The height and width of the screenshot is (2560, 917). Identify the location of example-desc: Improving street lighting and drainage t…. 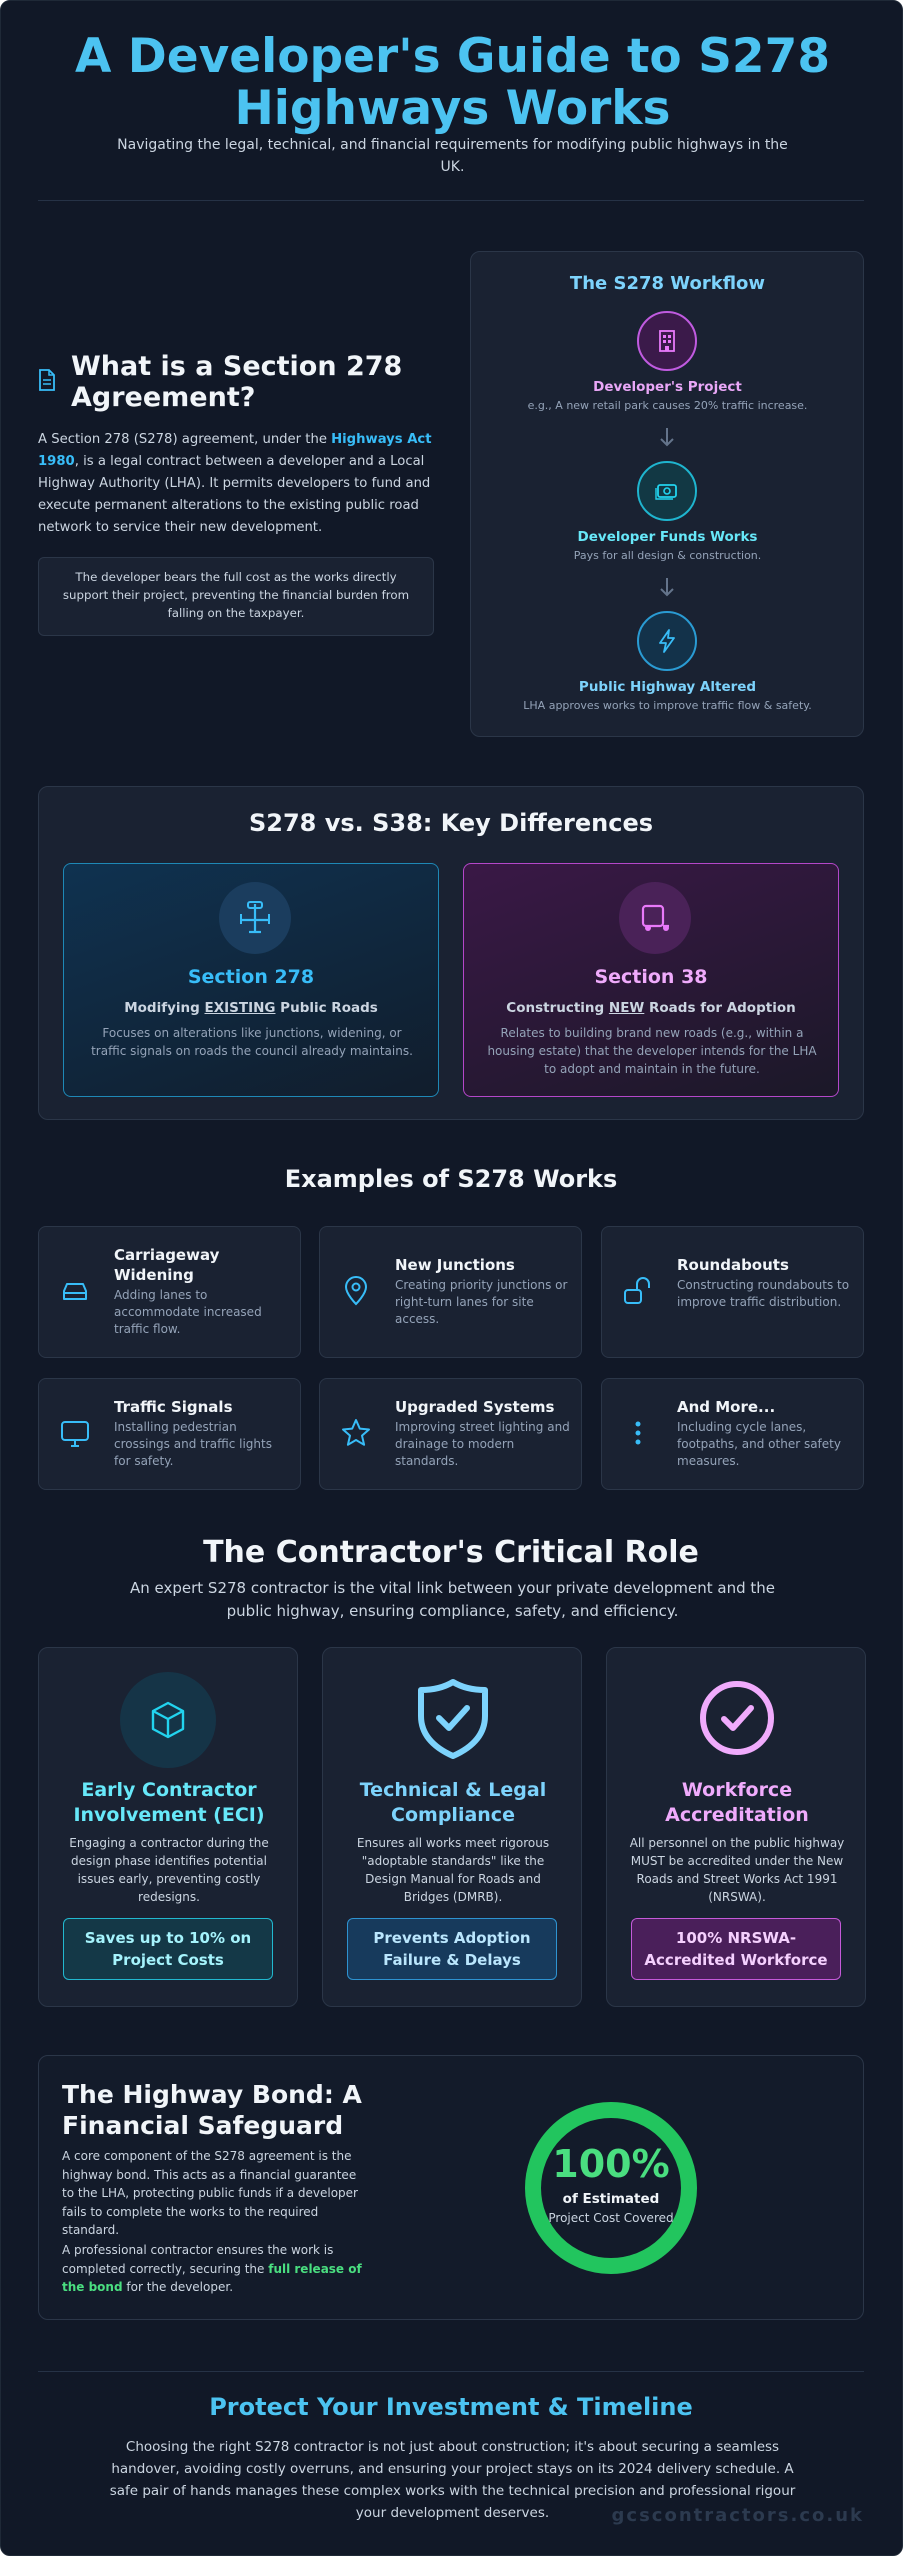
(482, 1444).